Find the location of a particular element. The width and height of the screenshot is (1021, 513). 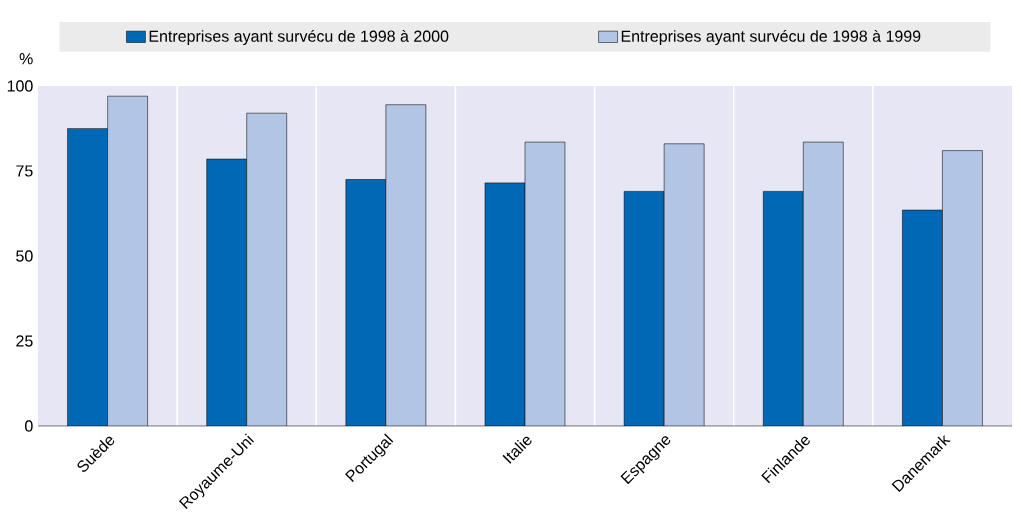

legend-label: Entreprises ayant survécu de 1998 à 1999 is located at coordinates (771, 37).